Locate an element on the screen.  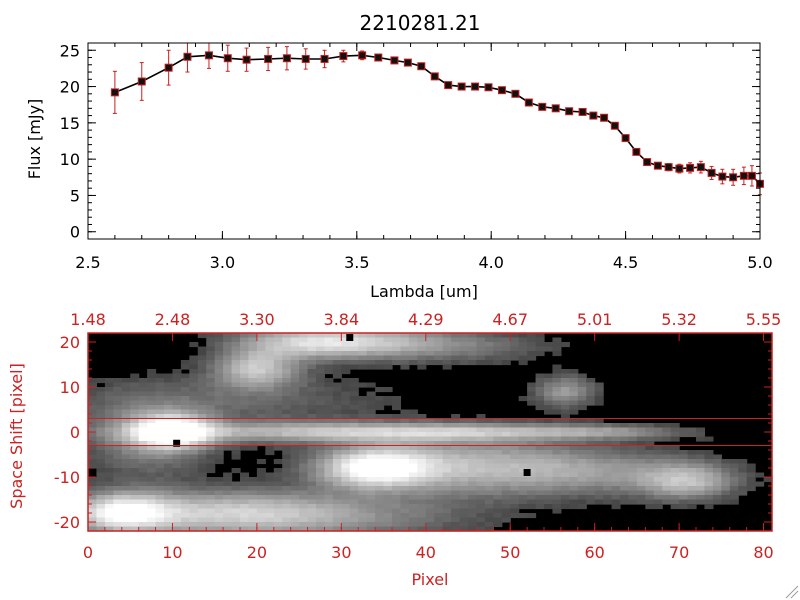
y-tick-label: 0 is located at coordinates (75, 232).